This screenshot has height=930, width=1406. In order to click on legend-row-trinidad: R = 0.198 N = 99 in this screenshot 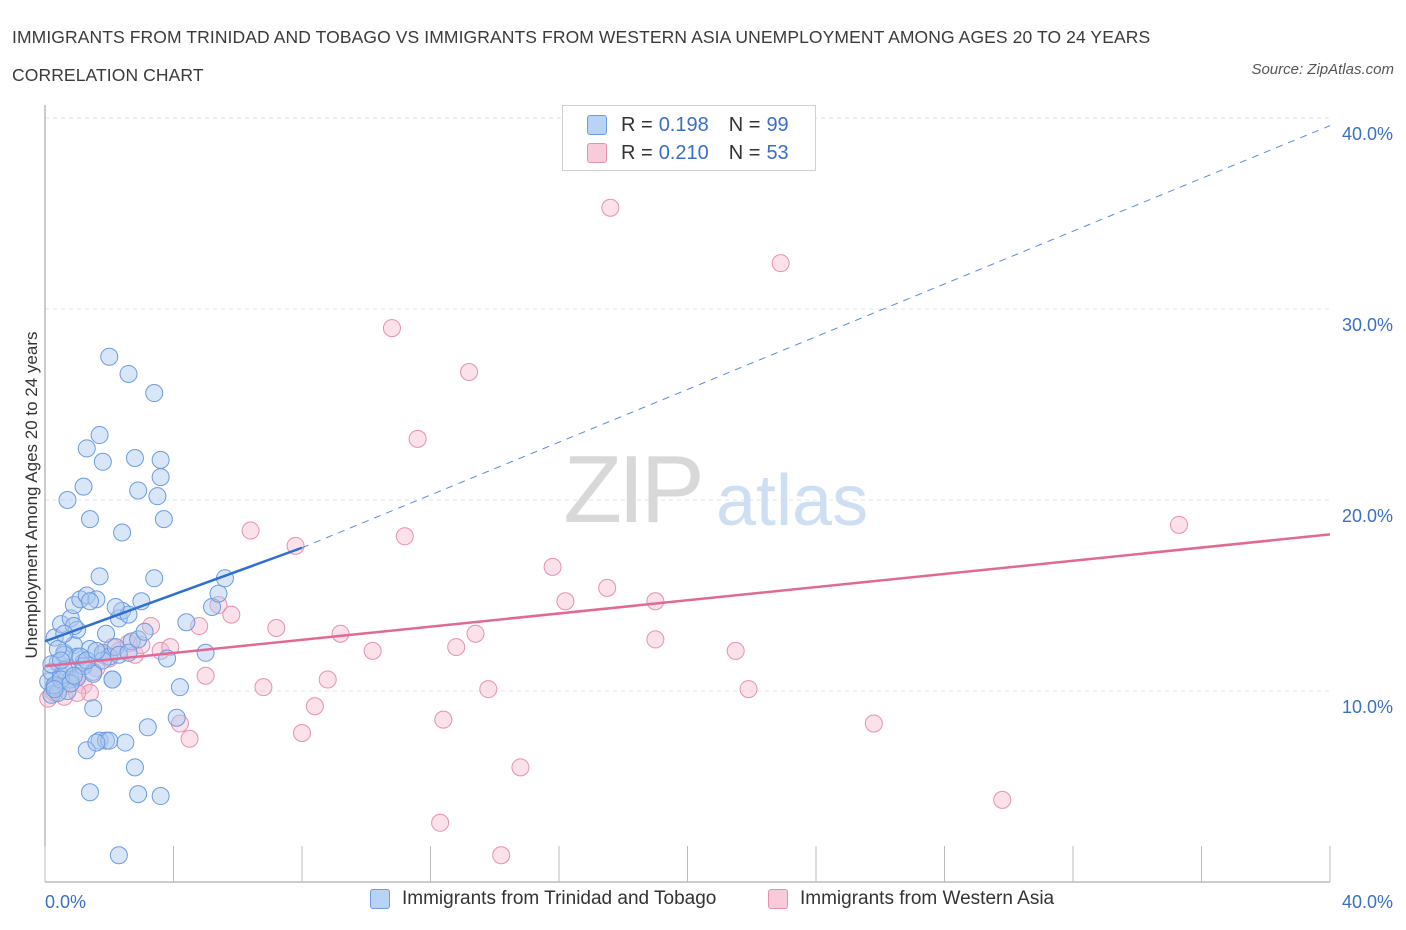, I will do `click(688, 125)`.